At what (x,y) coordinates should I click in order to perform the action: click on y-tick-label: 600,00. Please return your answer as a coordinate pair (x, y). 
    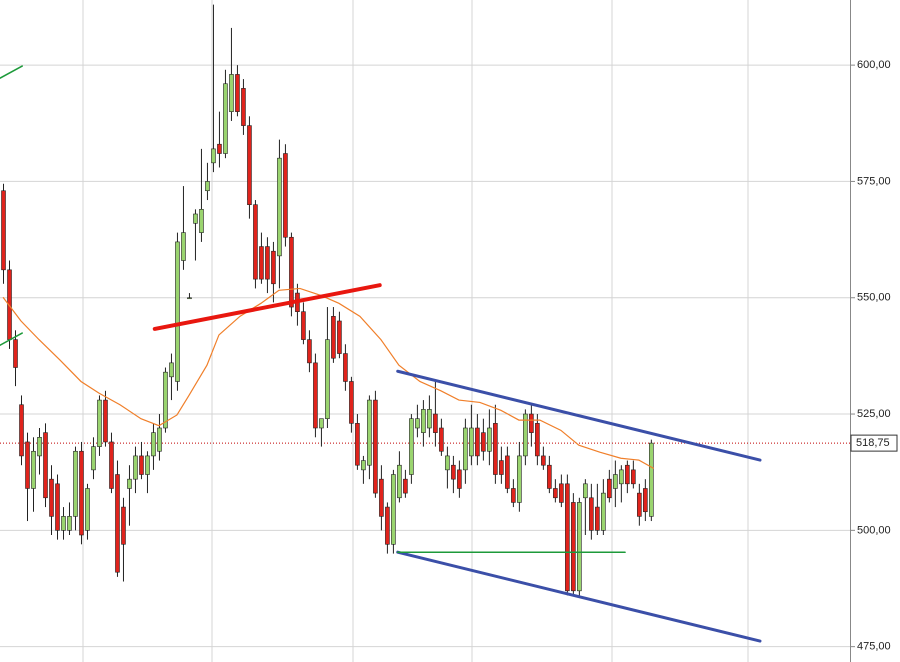
    Looking at the image, I should click on (874, 65).